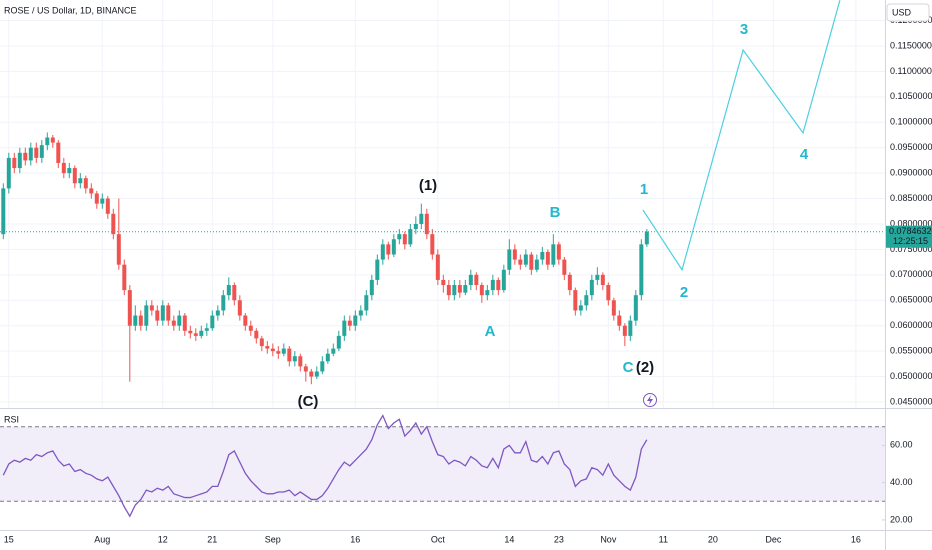 Image resolution: width=932 pixels, height=550 pixels. Describe the element at coordinates (509, 539) in the screenshot. I see `time-tick-label: 14` at that location.